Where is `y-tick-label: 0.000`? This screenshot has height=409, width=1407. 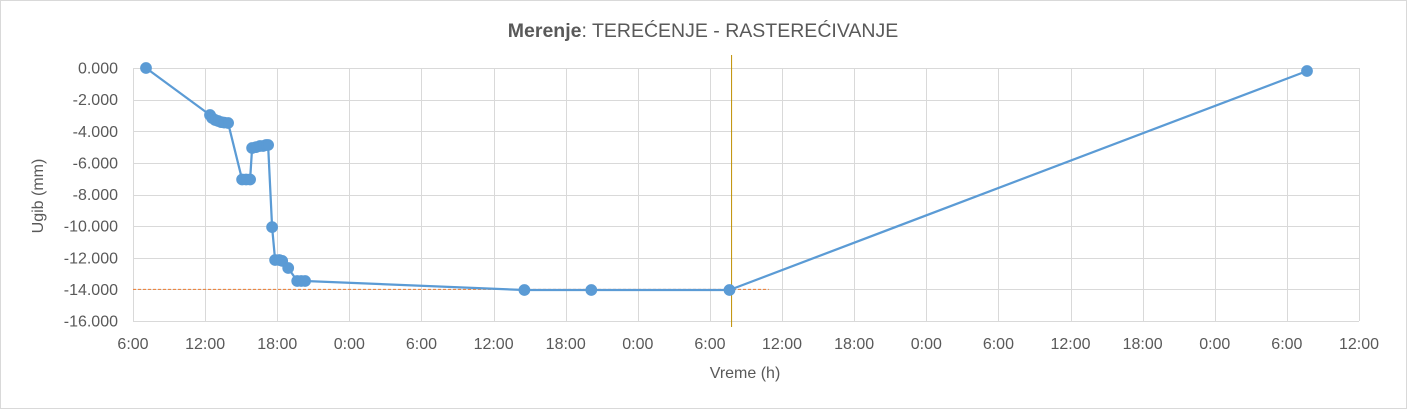
y-tick-label: 0.000 is located at coordinates (98, 69).